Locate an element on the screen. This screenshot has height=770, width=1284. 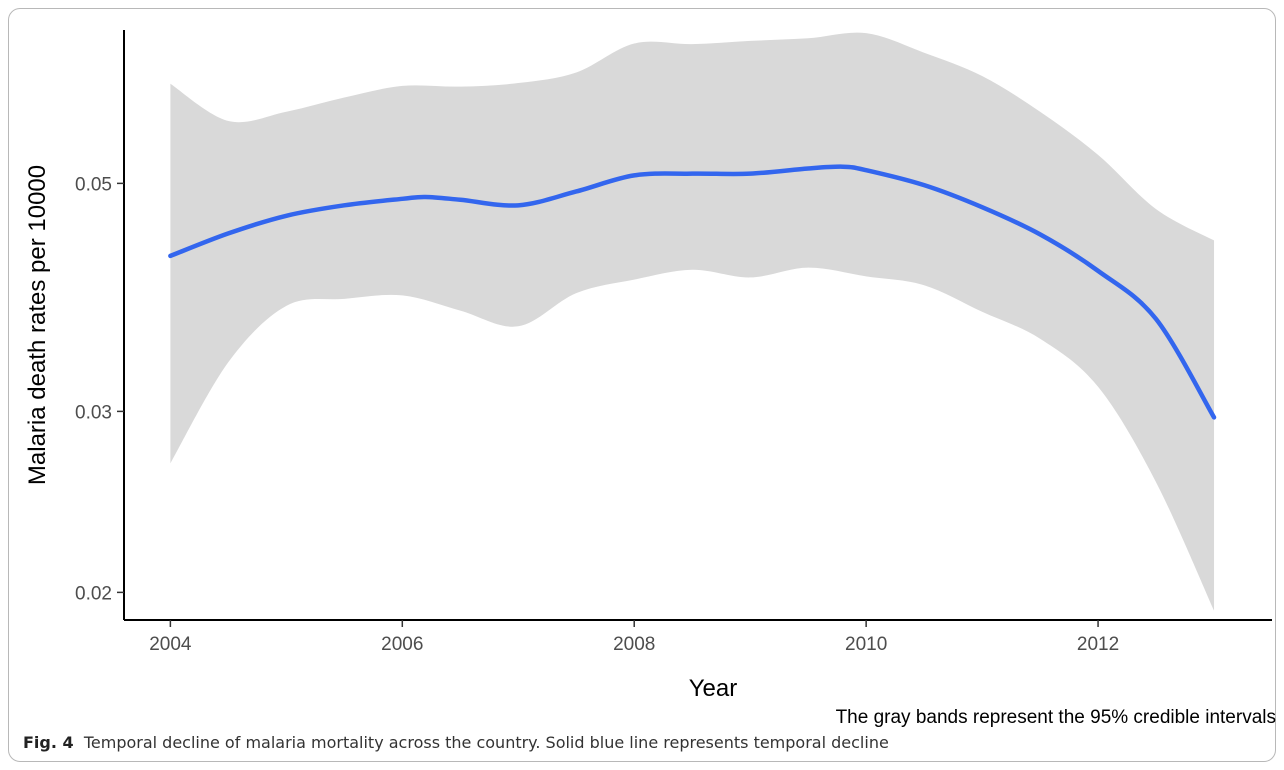
x-axis-title: Year is located at coordinates (713, 688).